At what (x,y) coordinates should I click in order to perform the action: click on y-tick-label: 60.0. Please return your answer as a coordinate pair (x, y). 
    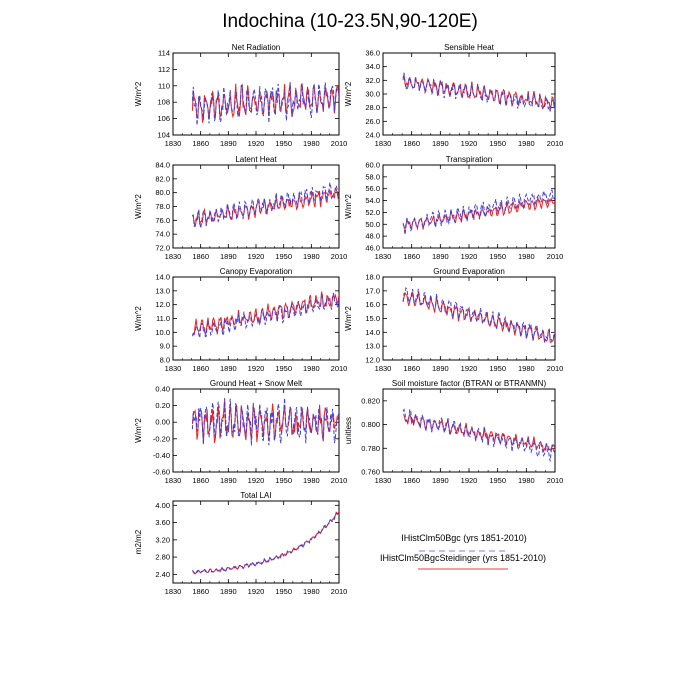
    Looking at the image, I should click on (372, 165).